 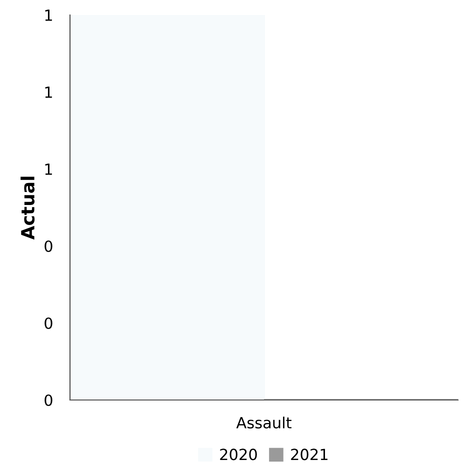 I want to click on legend-label: 2020, so click(x=238, y=454).